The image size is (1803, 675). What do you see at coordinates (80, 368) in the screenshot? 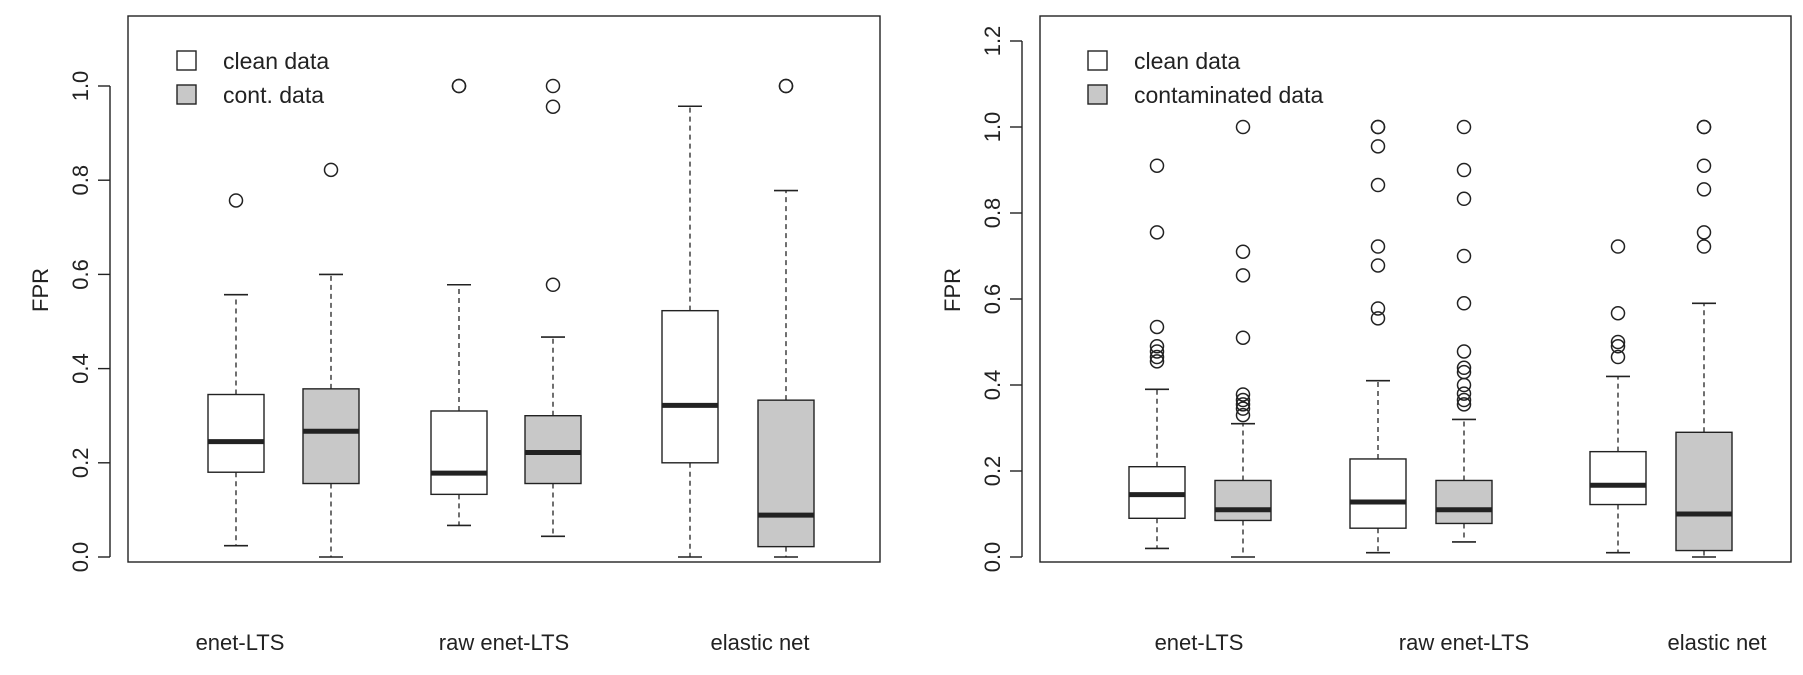
I see `y-tick-label: 0.4` at bounding box center [80, 368].